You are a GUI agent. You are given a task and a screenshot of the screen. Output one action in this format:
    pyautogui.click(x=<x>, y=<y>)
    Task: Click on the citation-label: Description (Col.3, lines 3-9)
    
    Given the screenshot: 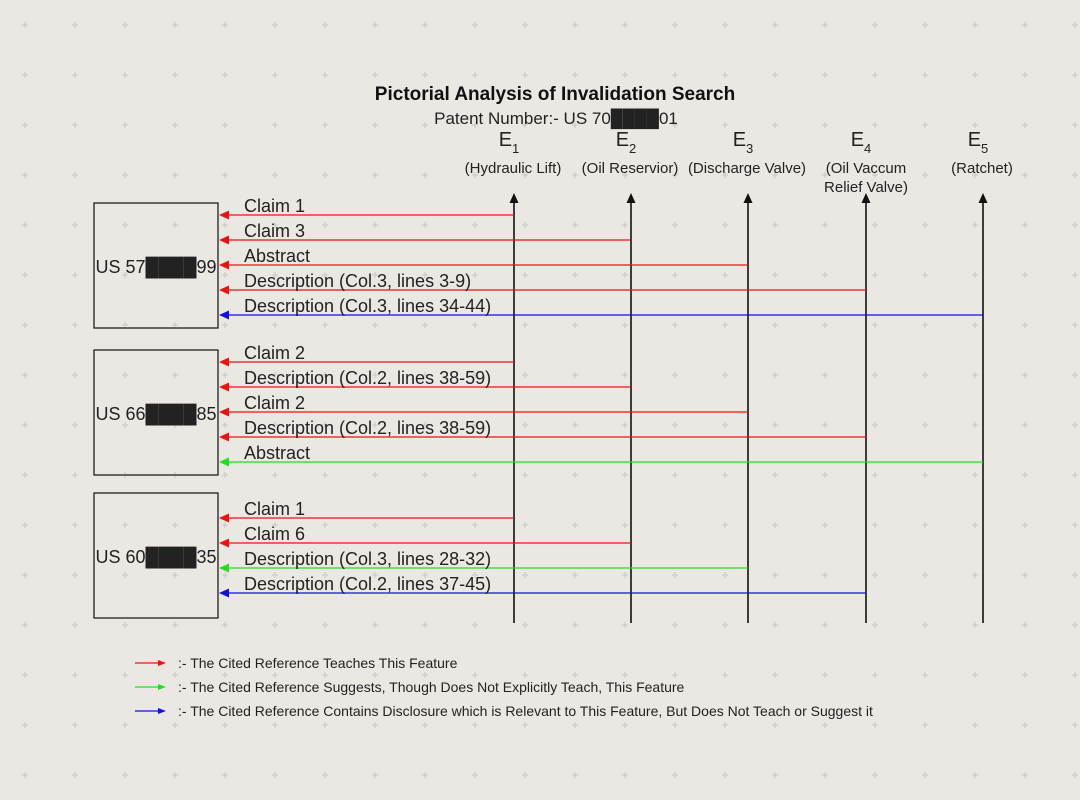 What is the action you would take?
    pyautogui.click(x=357, y=281)
    